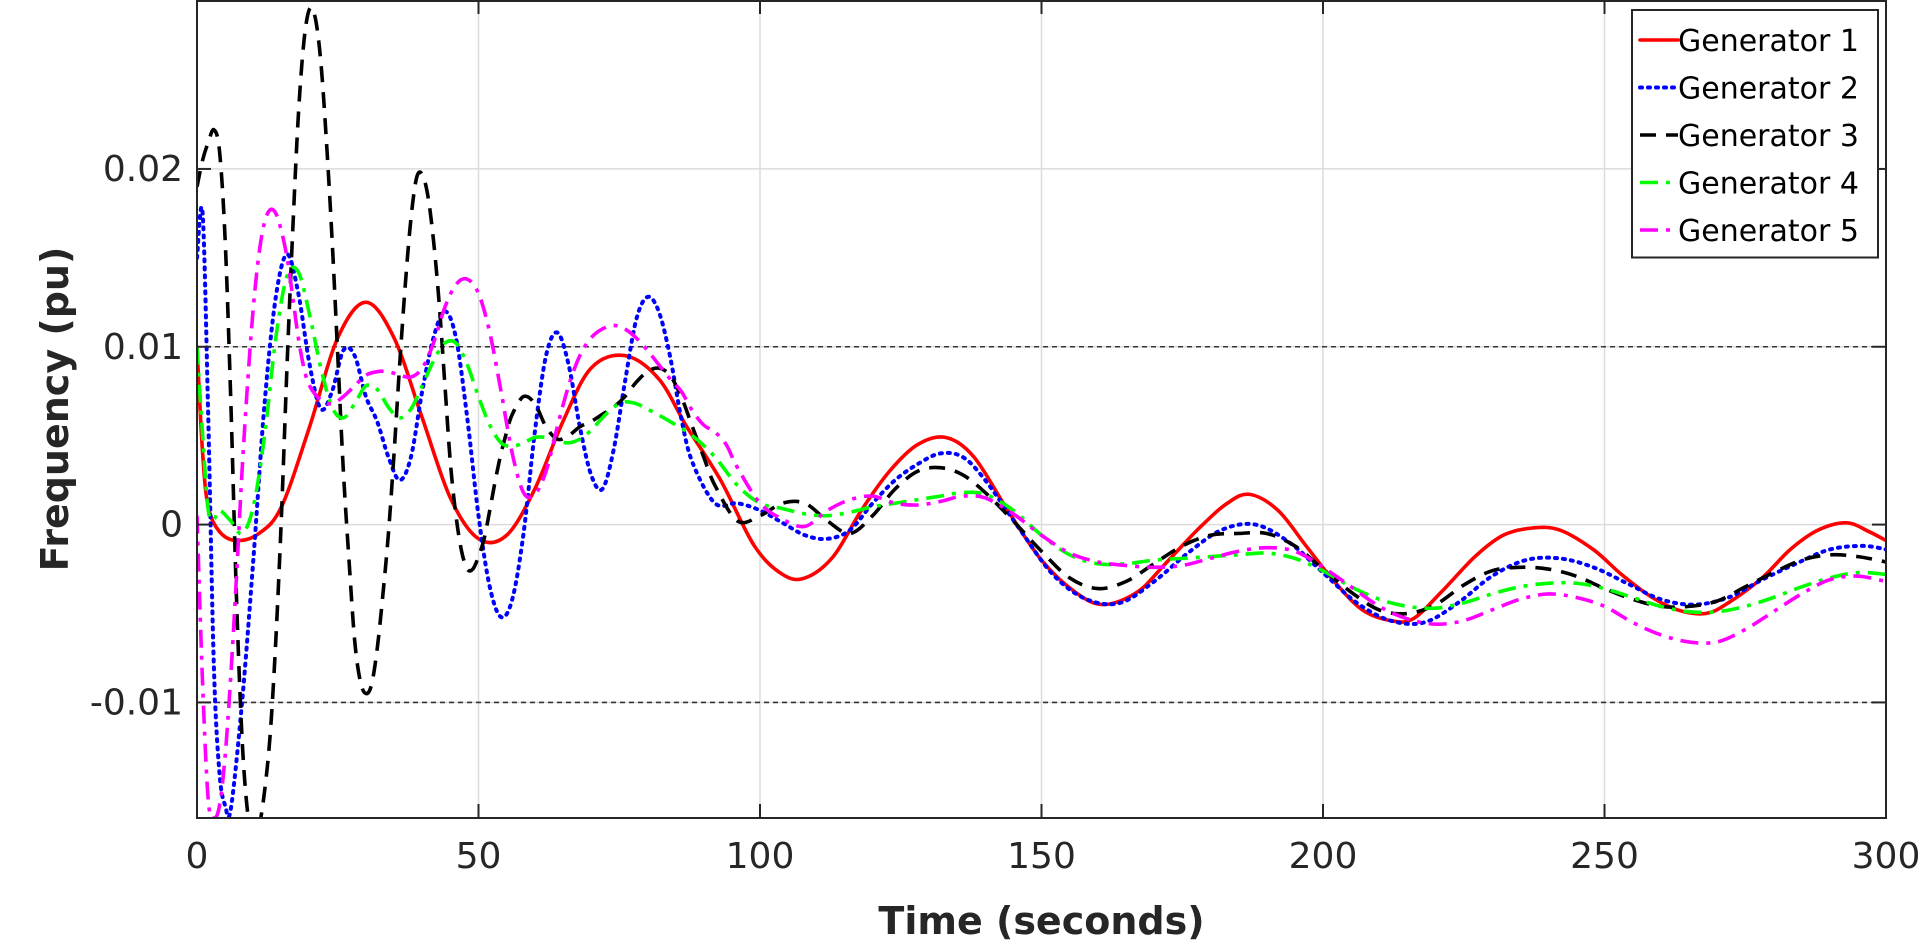 This screenshot has width=1920, height=950. What do you see at coordinates (143, 347) in the screenshot?
I see `y-tick-label: 0.01` at bounding box center [143, 347].